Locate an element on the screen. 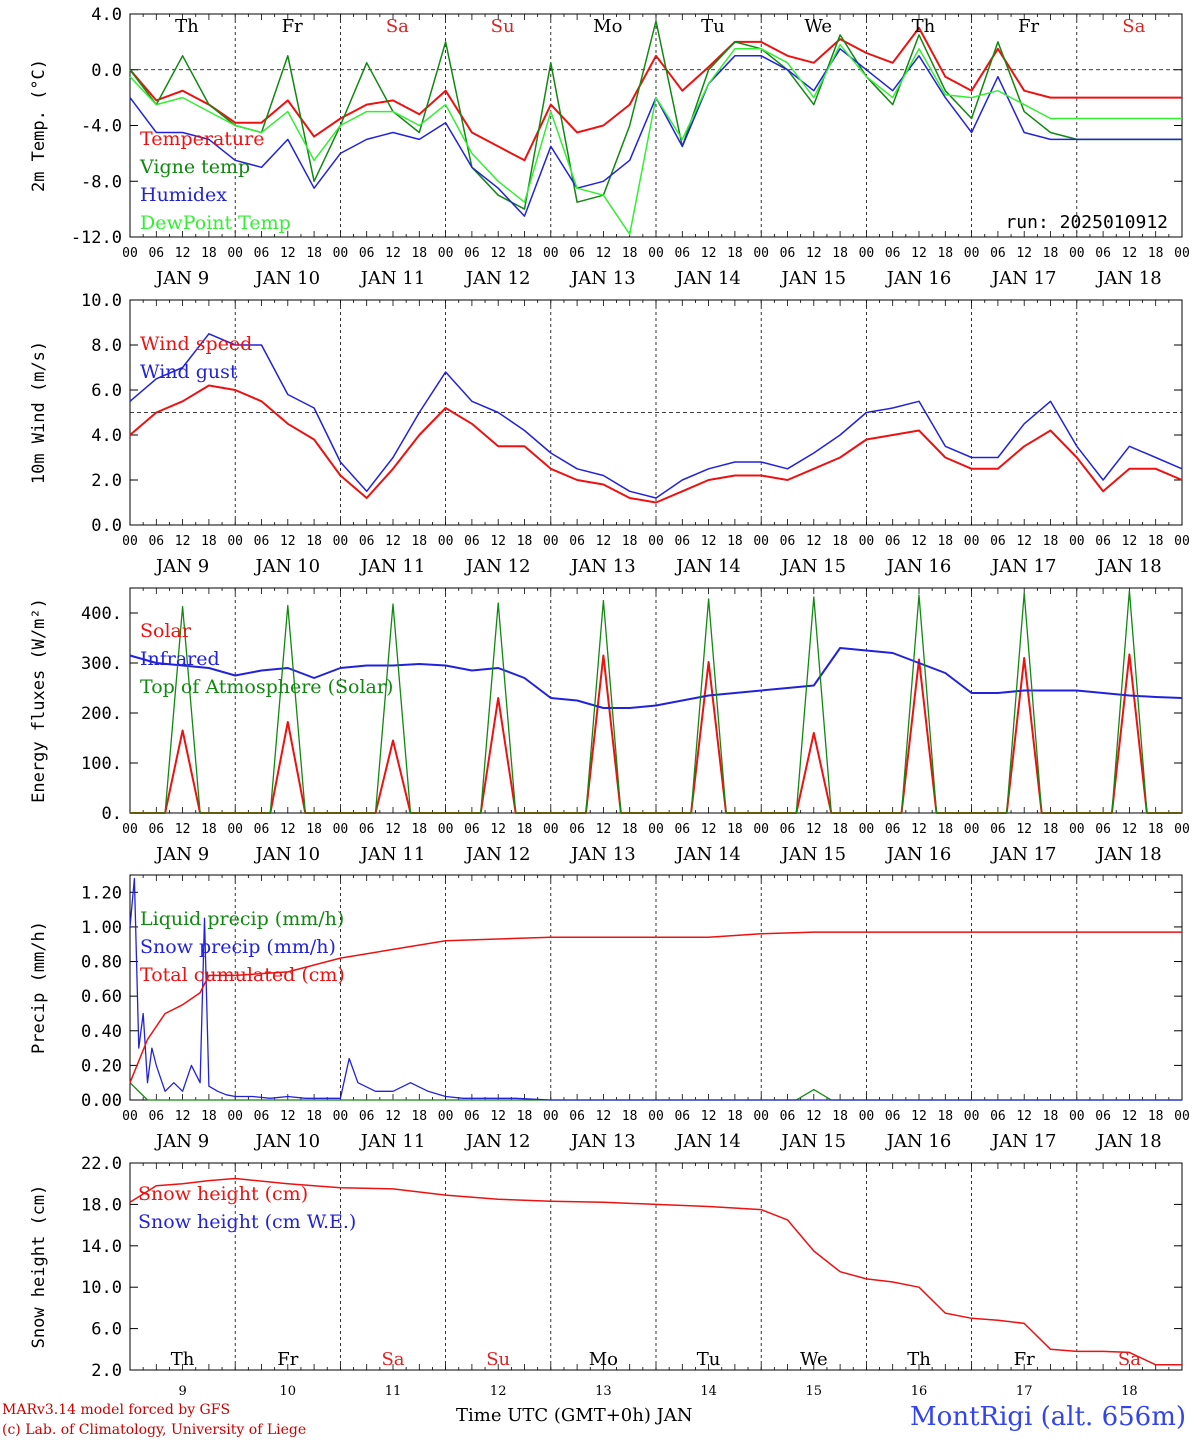 Image resolution: width=1194 pixels, height=1440 pixels. date-label: JAN 12 is located at coordinates (497, 1141).